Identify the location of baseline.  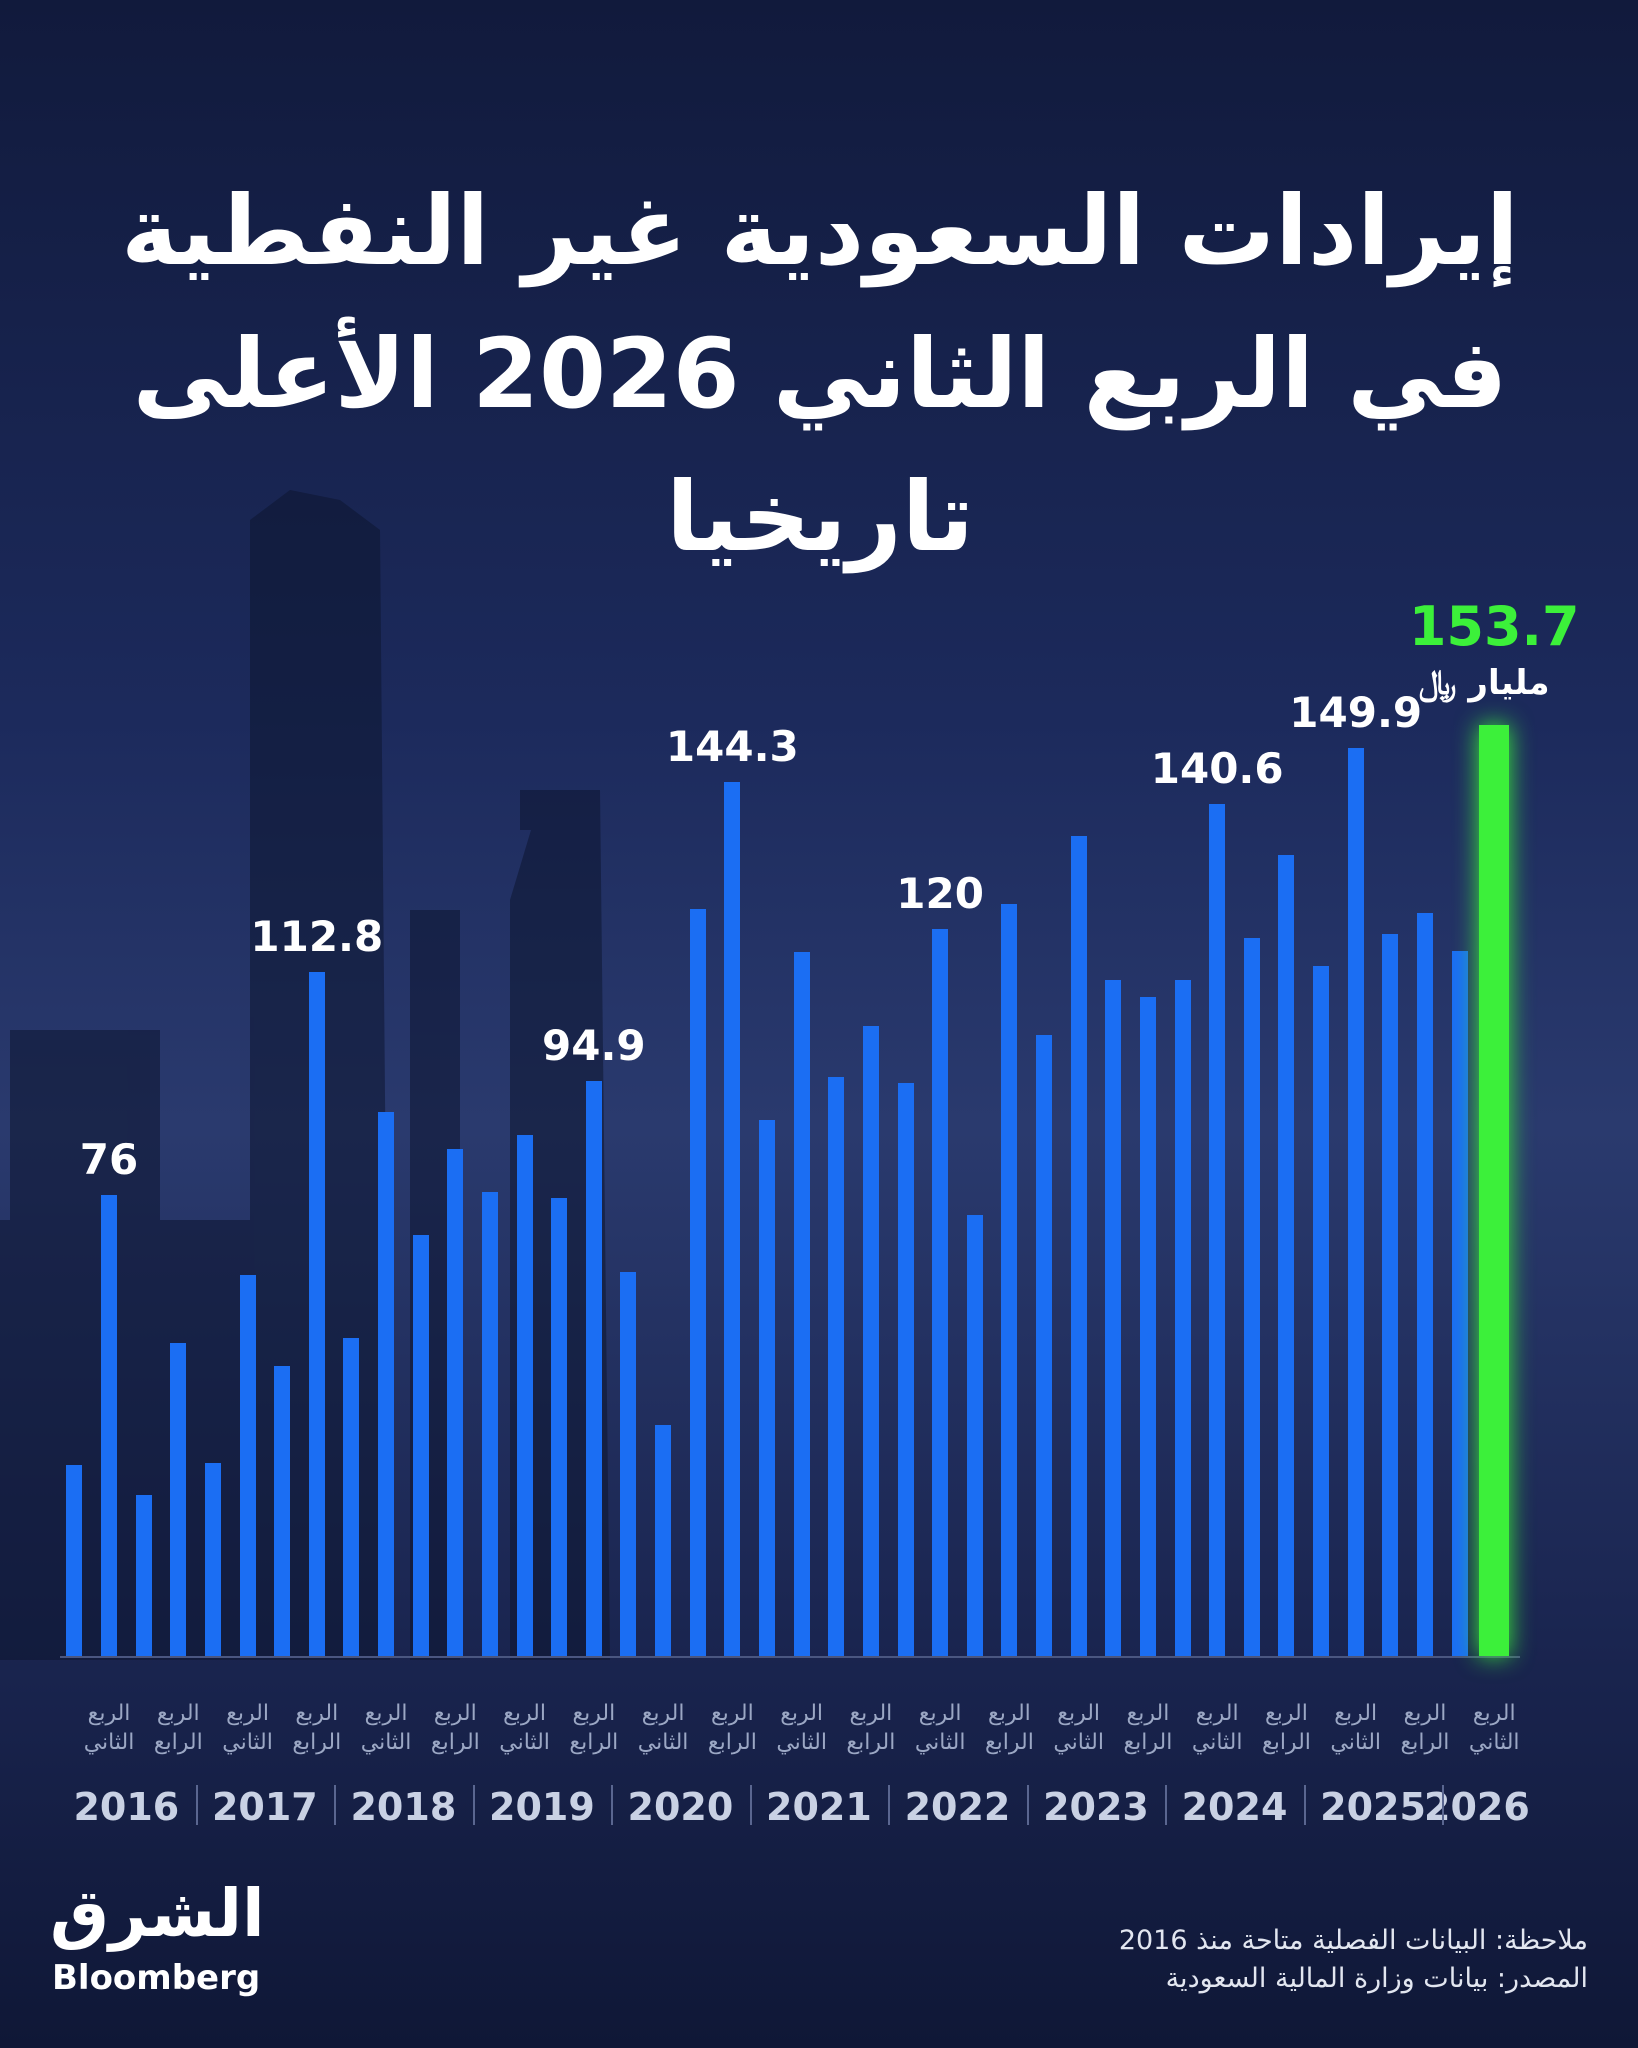
(790, 1657).